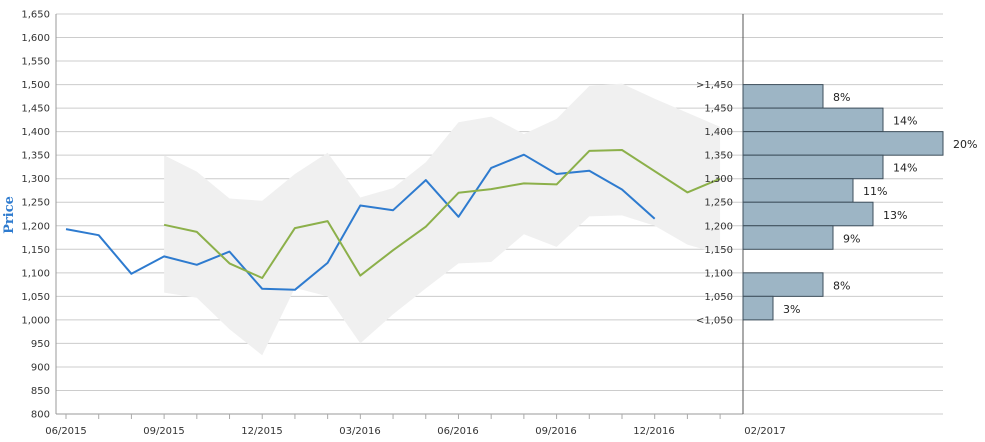  What do you see at coordinates (718, 109) in the screenshot?
I see `histogram-bin-label: 1,450` at bounding box center [718, 109].